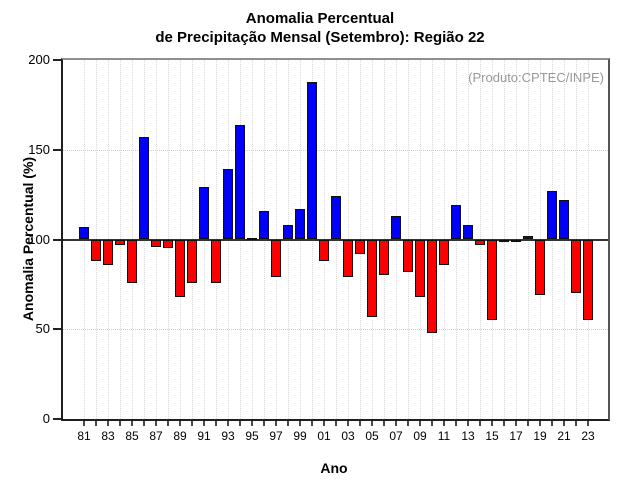  Describe the element at coordinates (348, 436) in the screenshot. I see `x-tick-label: 03` at that location.